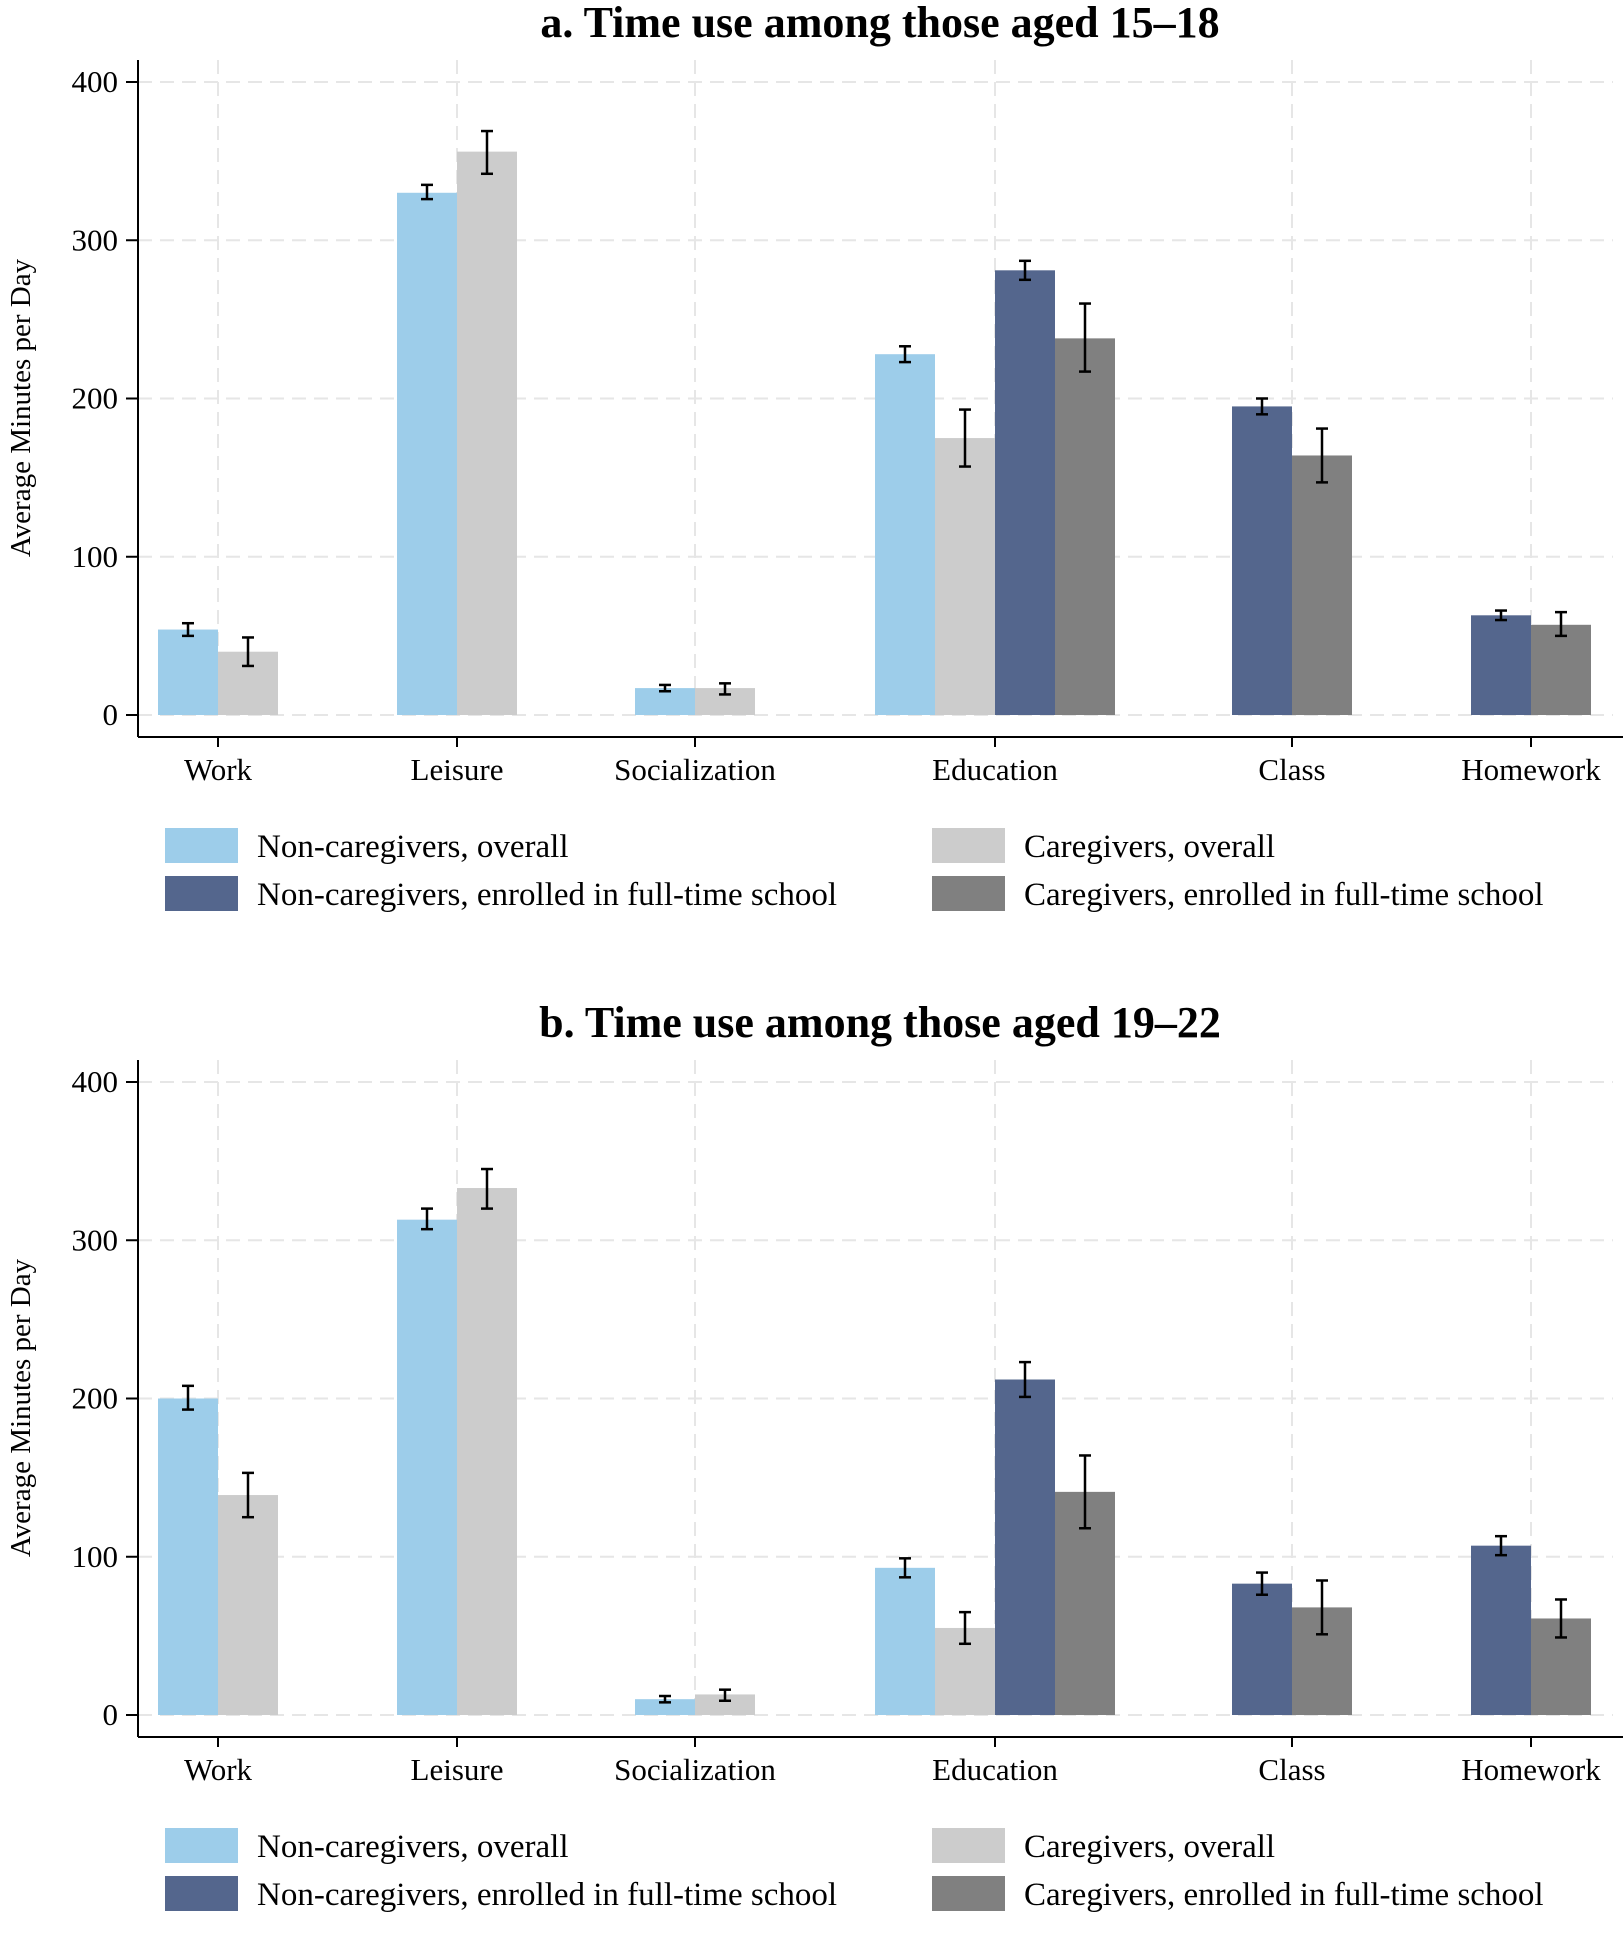  I want to click on chart-title: b. Time use among those aged 19–22, so click(880, 1023).